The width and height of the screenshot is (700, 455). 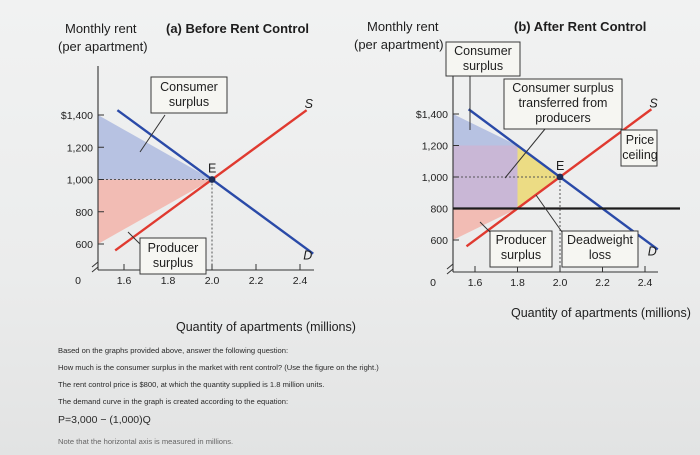 I want to click on panel-b-producer-surplus-box, so click(x=521, y=249).